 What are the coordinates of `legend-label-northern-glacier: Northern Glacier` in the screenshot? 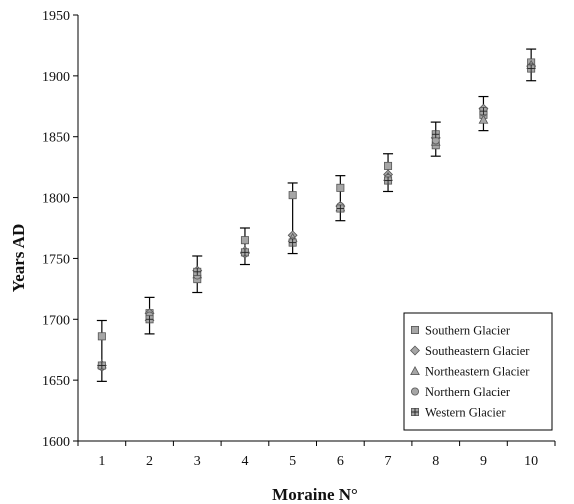 It's located at (468, 392).